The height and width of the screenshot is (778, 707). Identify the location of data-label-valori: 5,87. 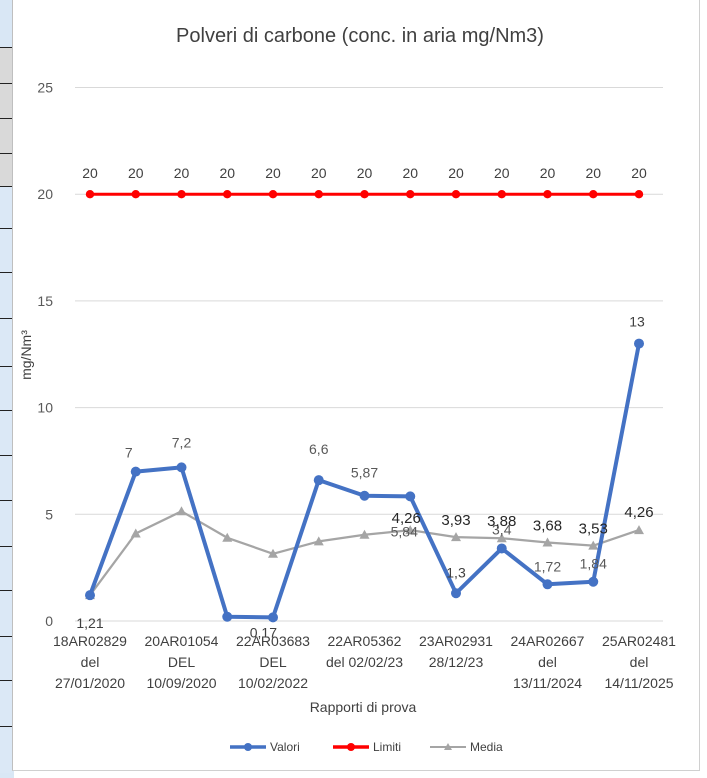
(364, 473).